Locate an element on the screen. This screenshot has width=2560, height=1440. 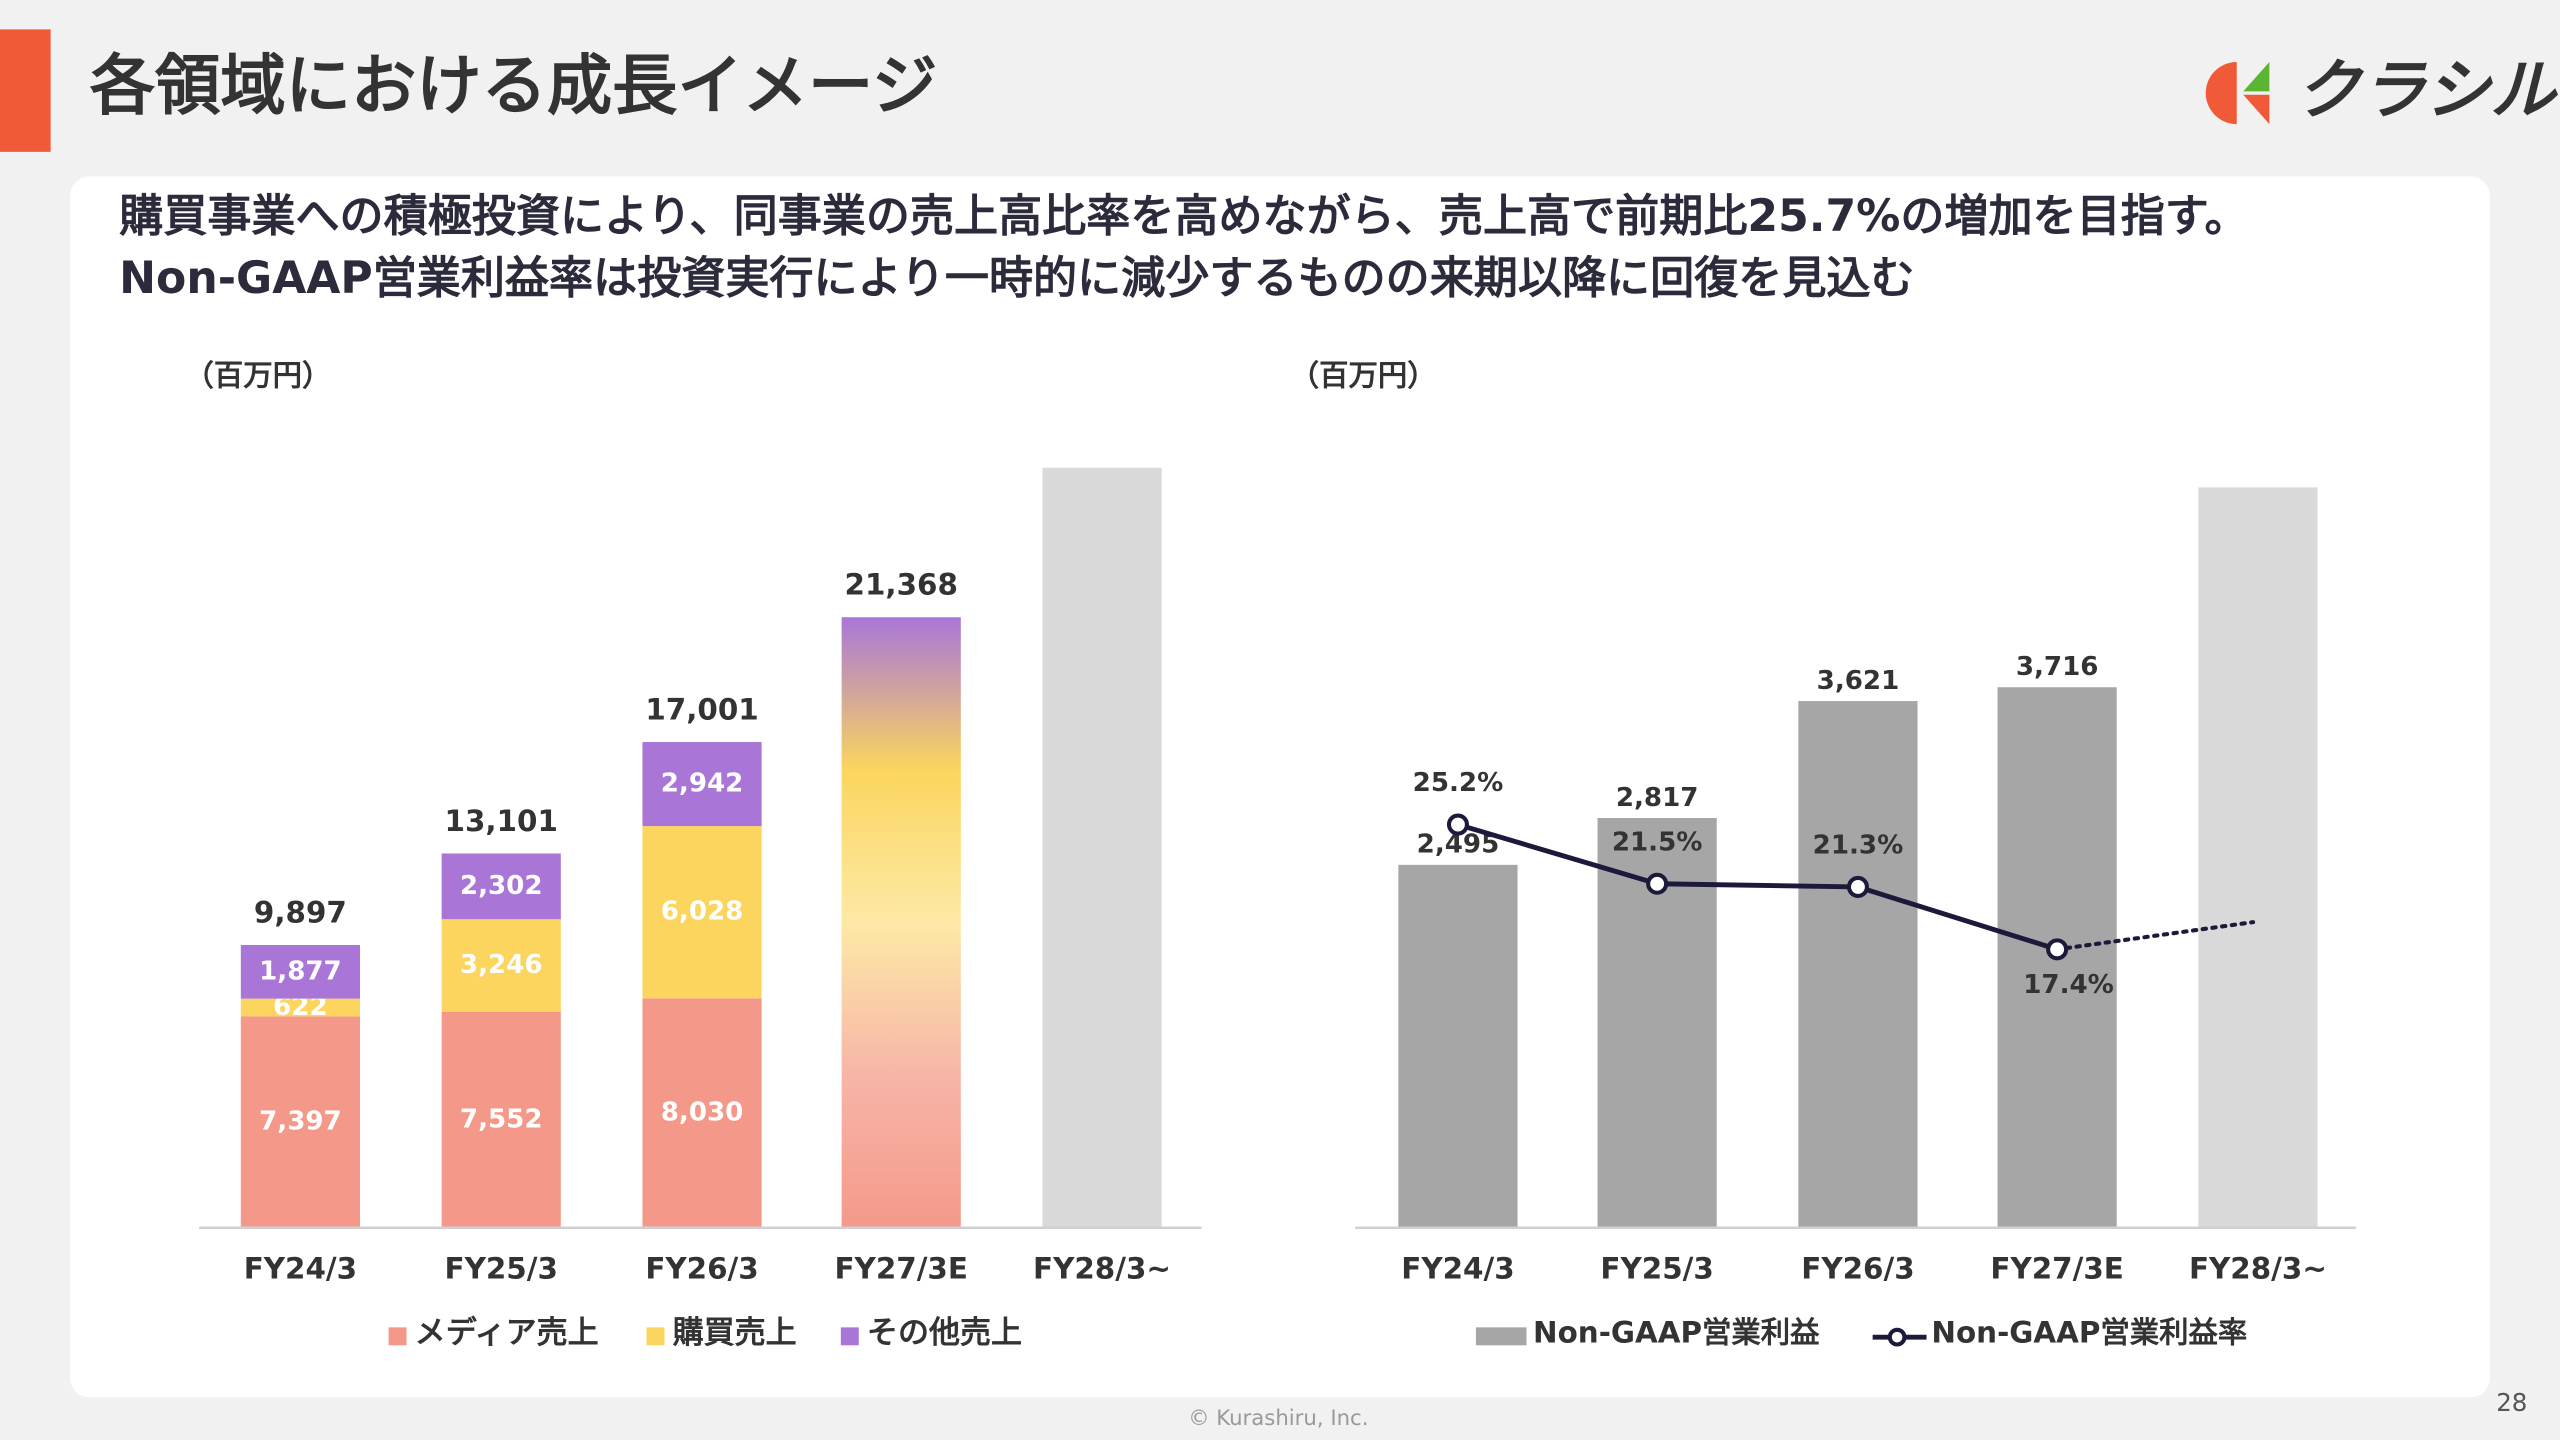
total-label: 9,897 is located at coordinates (300, 912).